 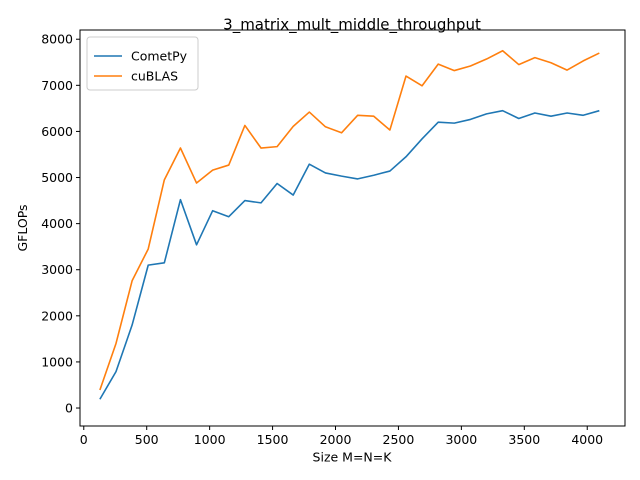 I want to click on y-axis-ticks: 0 1000 2000 3000 4000 5000 6000 7000 8000, so click(x=60, y=224).